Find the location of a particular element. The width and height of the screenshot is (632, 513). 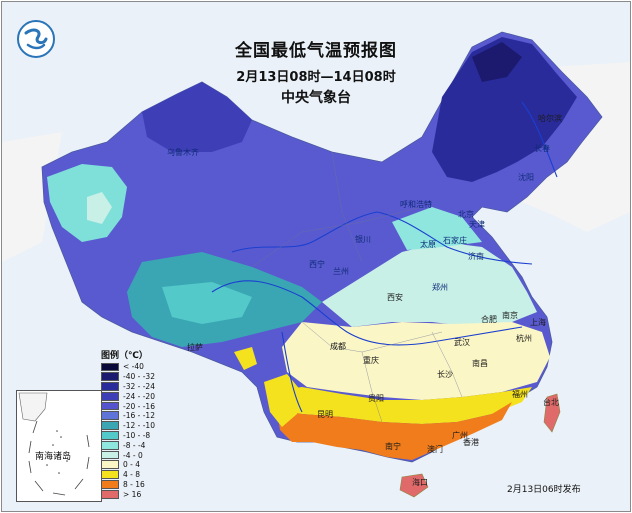

city-label: 澳门 is located at coordinates (435, 449).